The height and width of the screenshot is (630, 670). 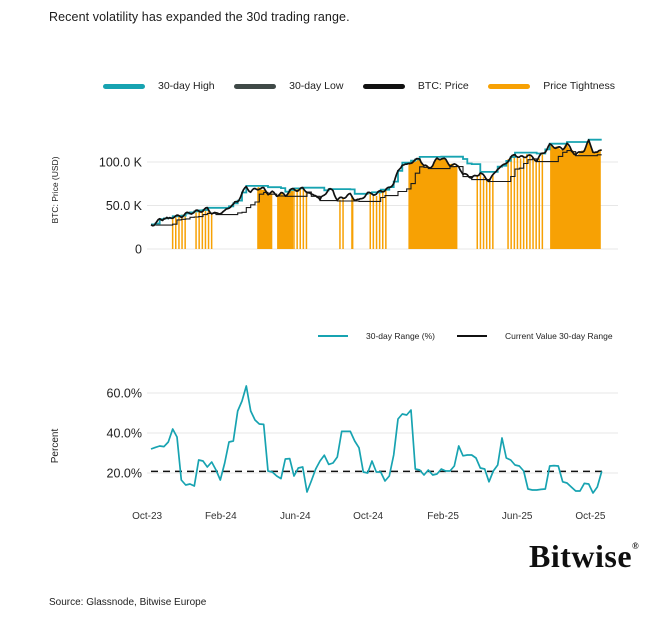 What do you see at coordinates (124, 206) in the screenshot?
I see `price-y-tick: 50.0 K` at bounding box center [124, 206].